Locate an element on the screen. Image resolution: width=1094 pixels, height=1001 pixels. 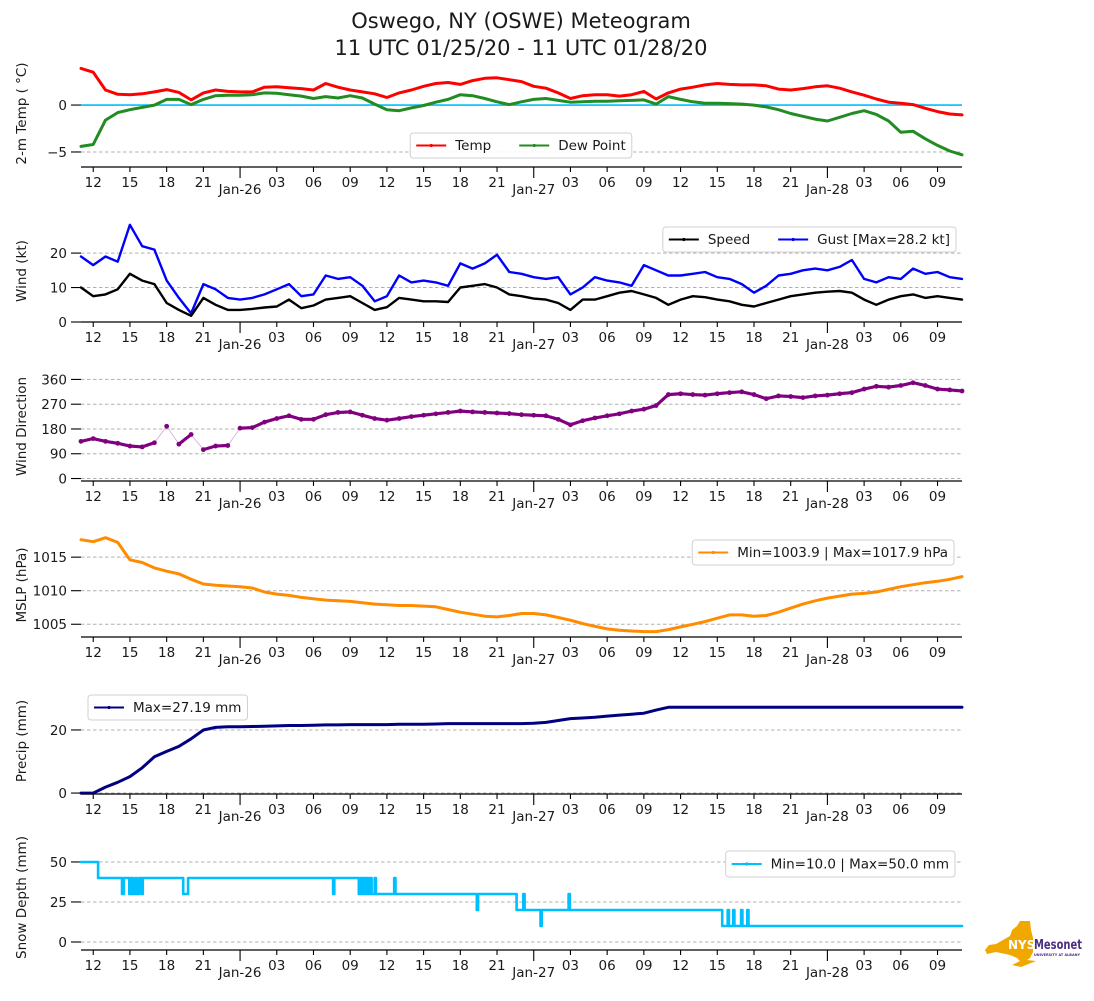
legend-label: Gust [Max=28.2 kt] is located at coordinates (883, 240).